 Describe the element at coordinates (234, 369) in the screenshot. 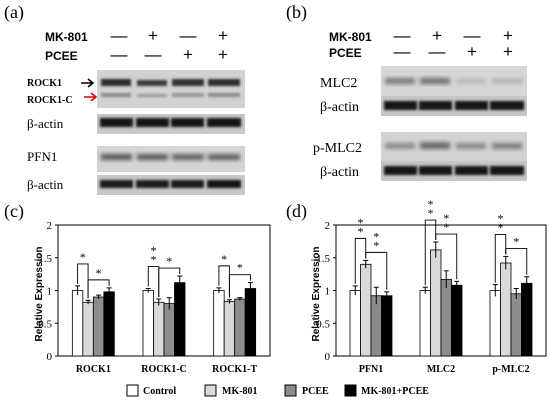

I see `x-tick-label: ROCK1-T` at that location.